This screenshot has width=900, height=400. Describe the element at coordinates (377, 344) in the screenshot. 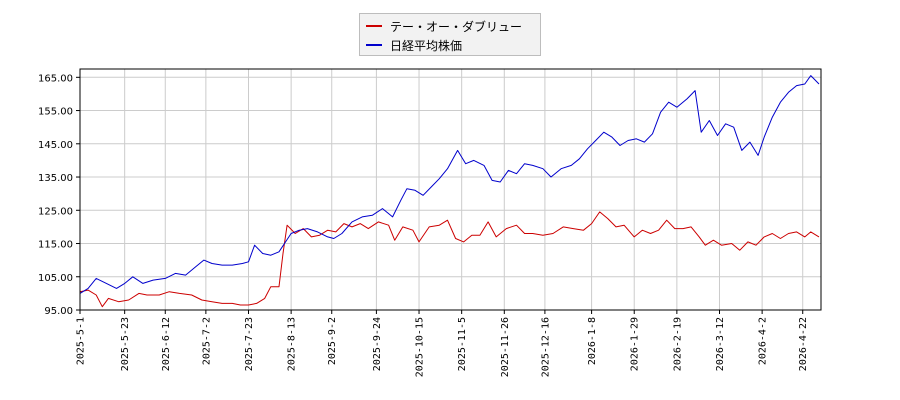

I see `x-tick-label: 2025-9-24` at that location.